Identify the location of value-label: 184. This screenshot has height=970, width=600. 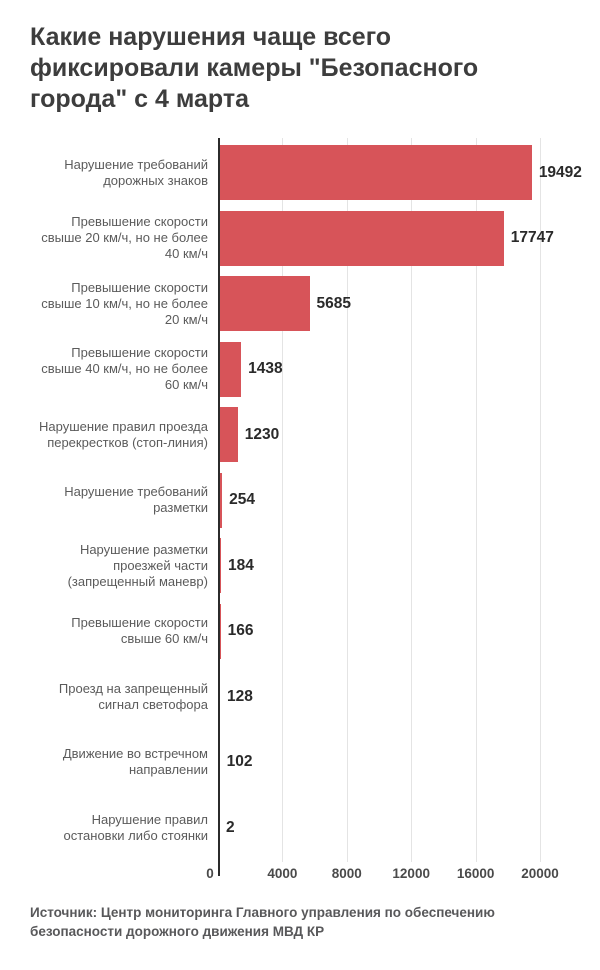
(240, 565).